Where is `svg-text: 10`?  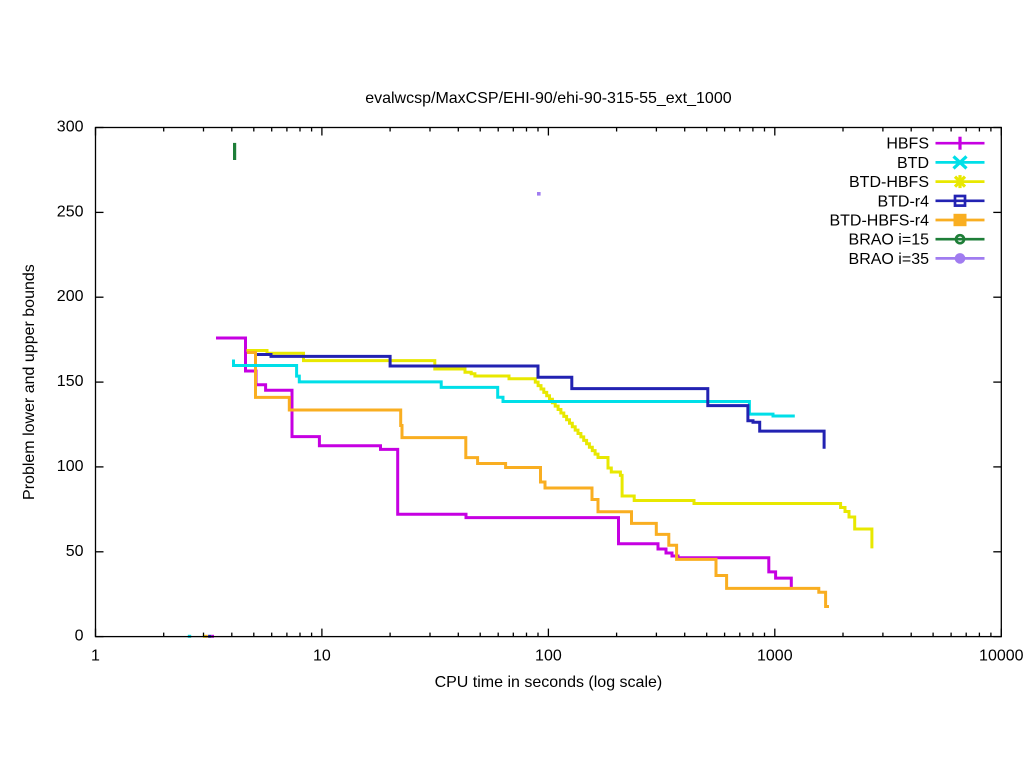
svg-text: 10 is located at coordinates (322, 656).